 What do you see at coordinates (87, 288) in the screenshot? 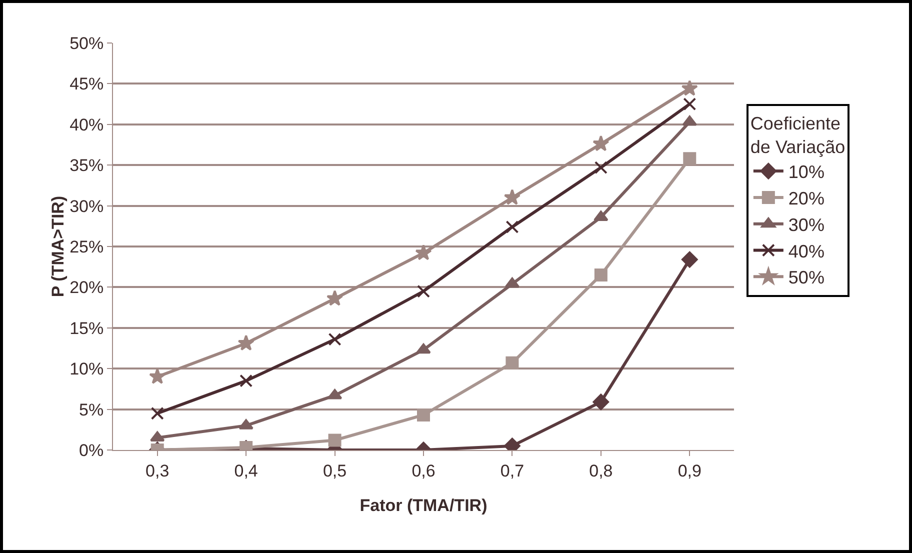
I see `y-tick-label: 20%` at bounding box center [87, 288].